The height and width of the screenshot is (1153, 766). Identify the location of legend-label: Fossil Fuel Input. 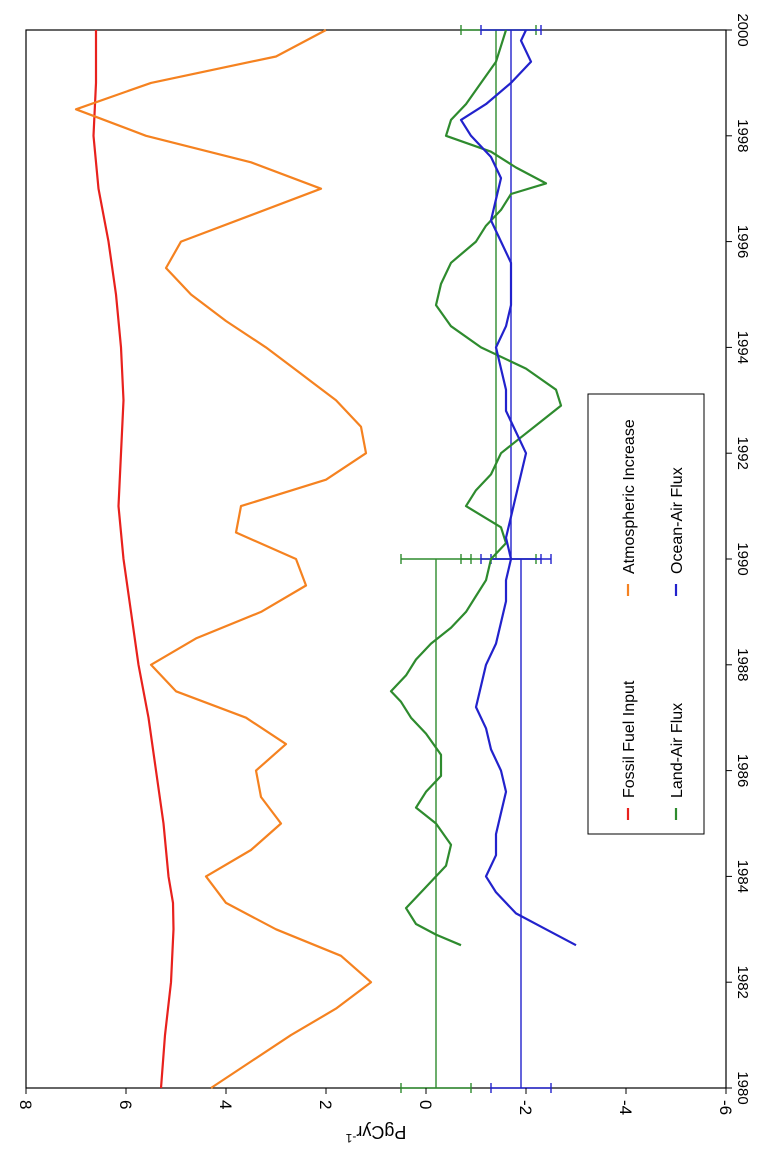
(629, 739).